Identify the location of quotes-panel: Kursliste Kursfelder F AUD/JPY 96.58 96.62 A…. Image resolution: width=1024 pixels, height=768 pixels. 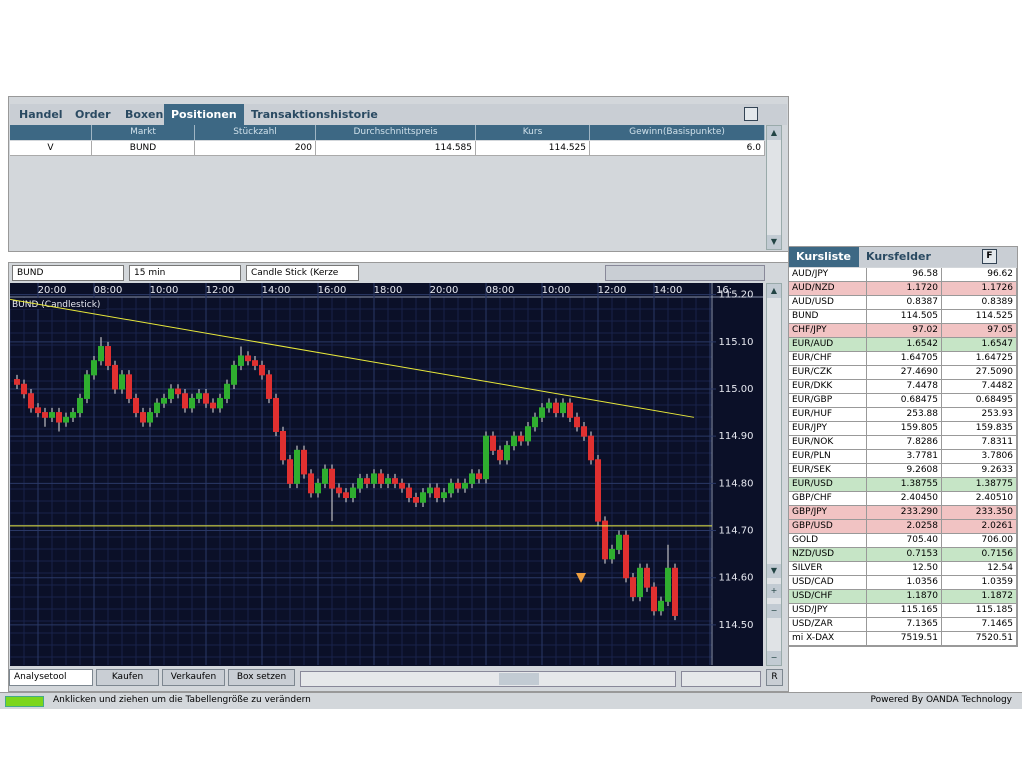
(903, 446).